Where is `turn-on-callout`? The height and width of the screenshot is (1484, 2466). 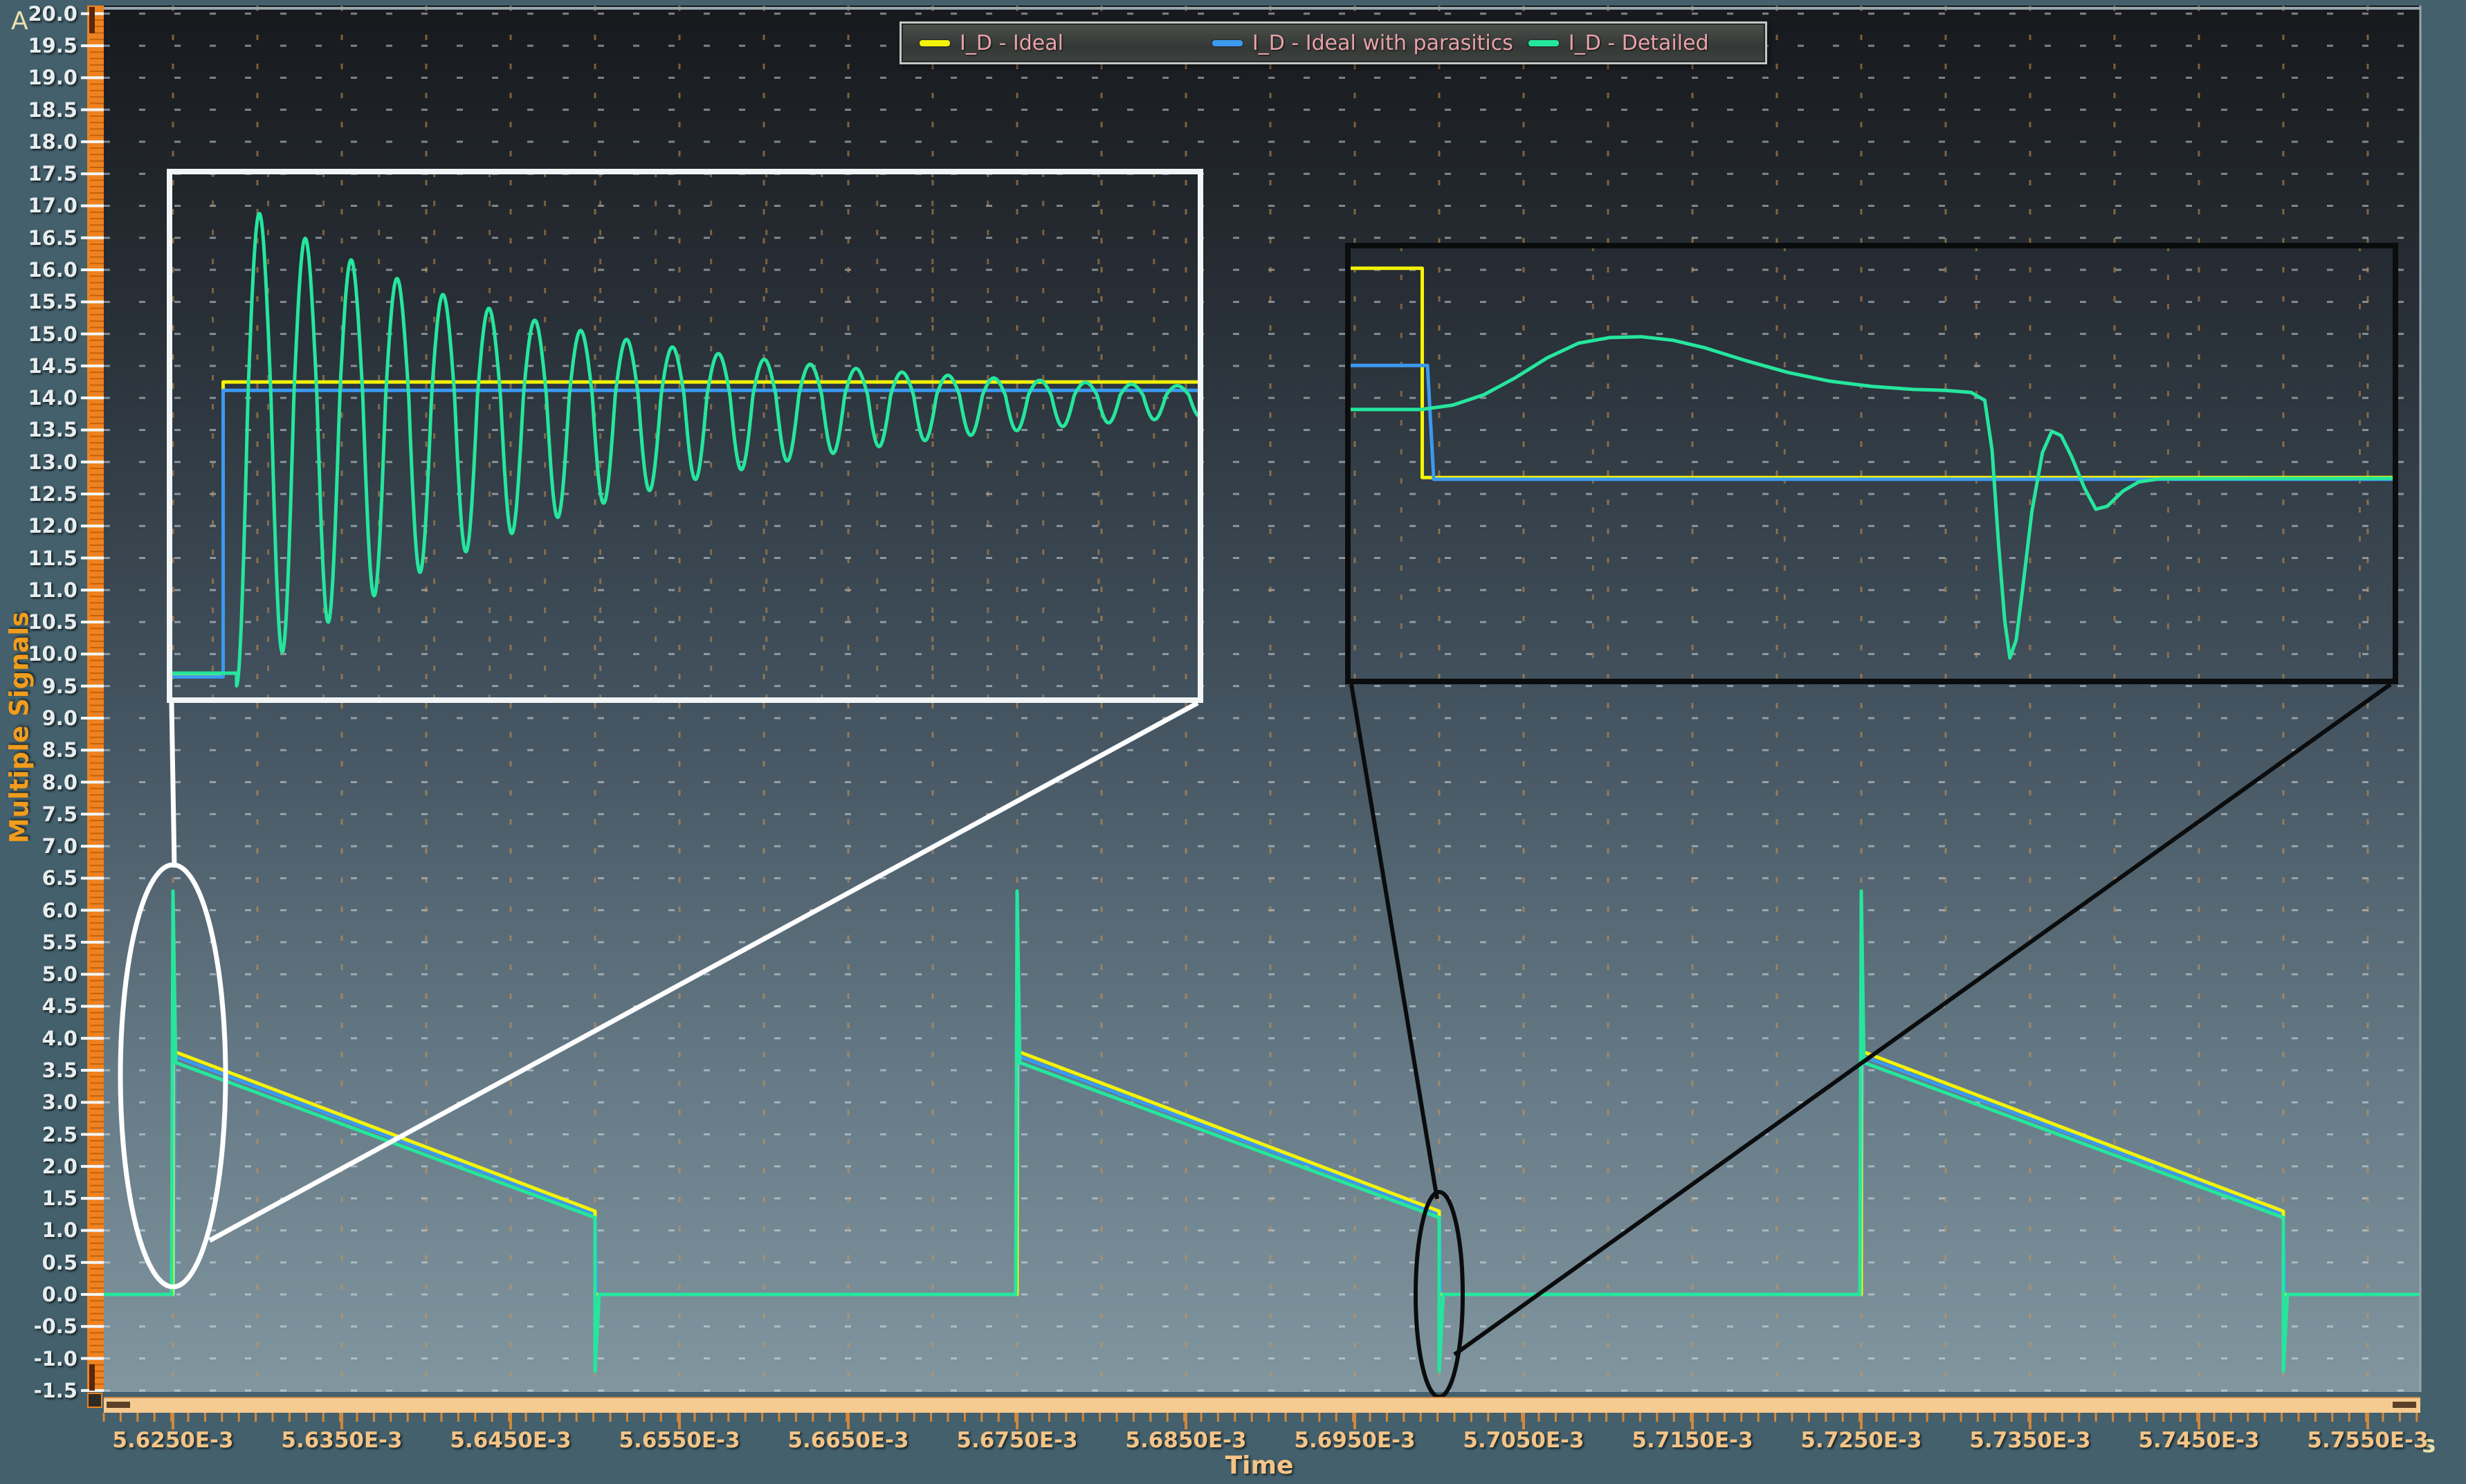
turn-on-callout is located at coordinates (173, 1076).